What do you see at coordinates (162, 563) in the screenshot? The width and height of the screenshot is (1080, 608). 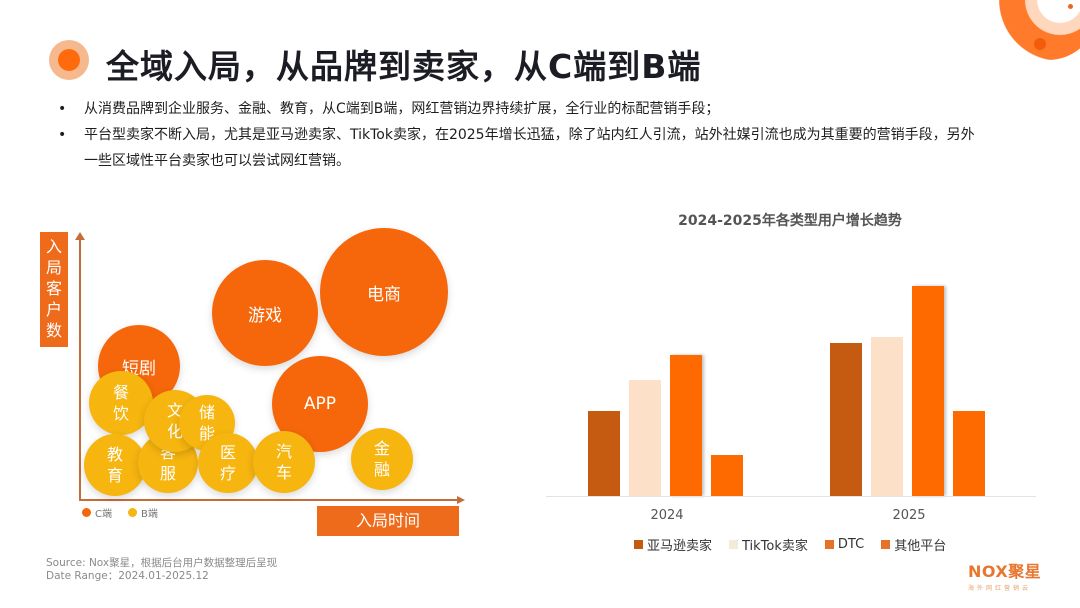 I see `source-line: Source: Nox聚星，根据后台用户数据整理后呈现` at bounding box center [162, 563].